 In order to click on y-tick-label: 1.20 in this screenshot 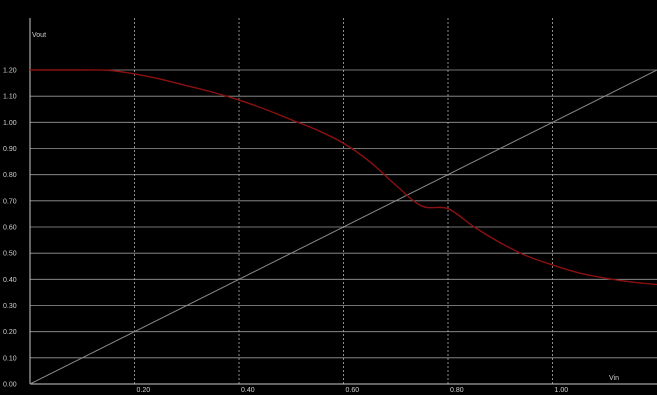, I will do `click(10, 71)`.